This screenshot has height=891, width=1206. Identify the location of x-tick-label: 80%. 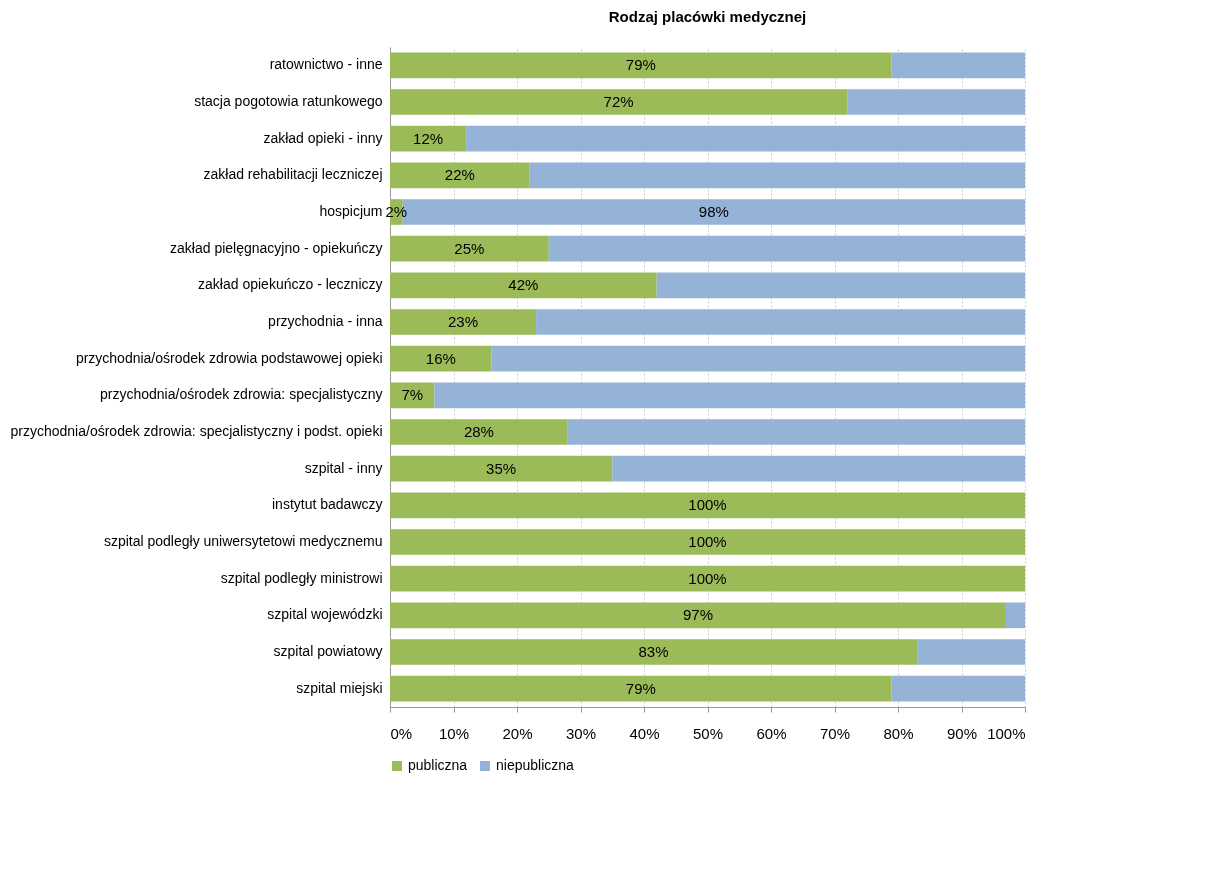
(898, 733).